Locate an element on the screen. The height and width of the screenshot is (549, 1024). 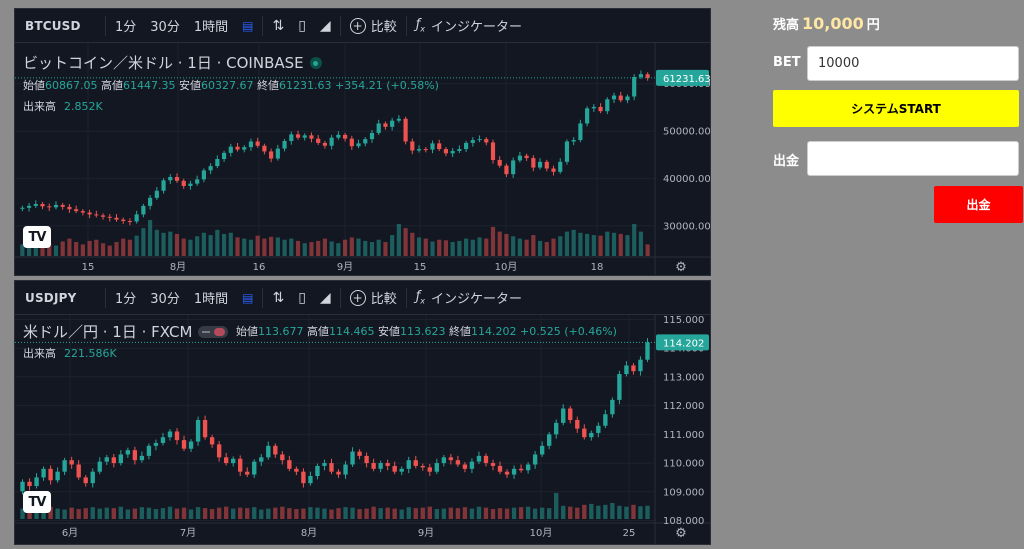
balance-display: 残高 10,000 円 is located at coordinates (826, 23).